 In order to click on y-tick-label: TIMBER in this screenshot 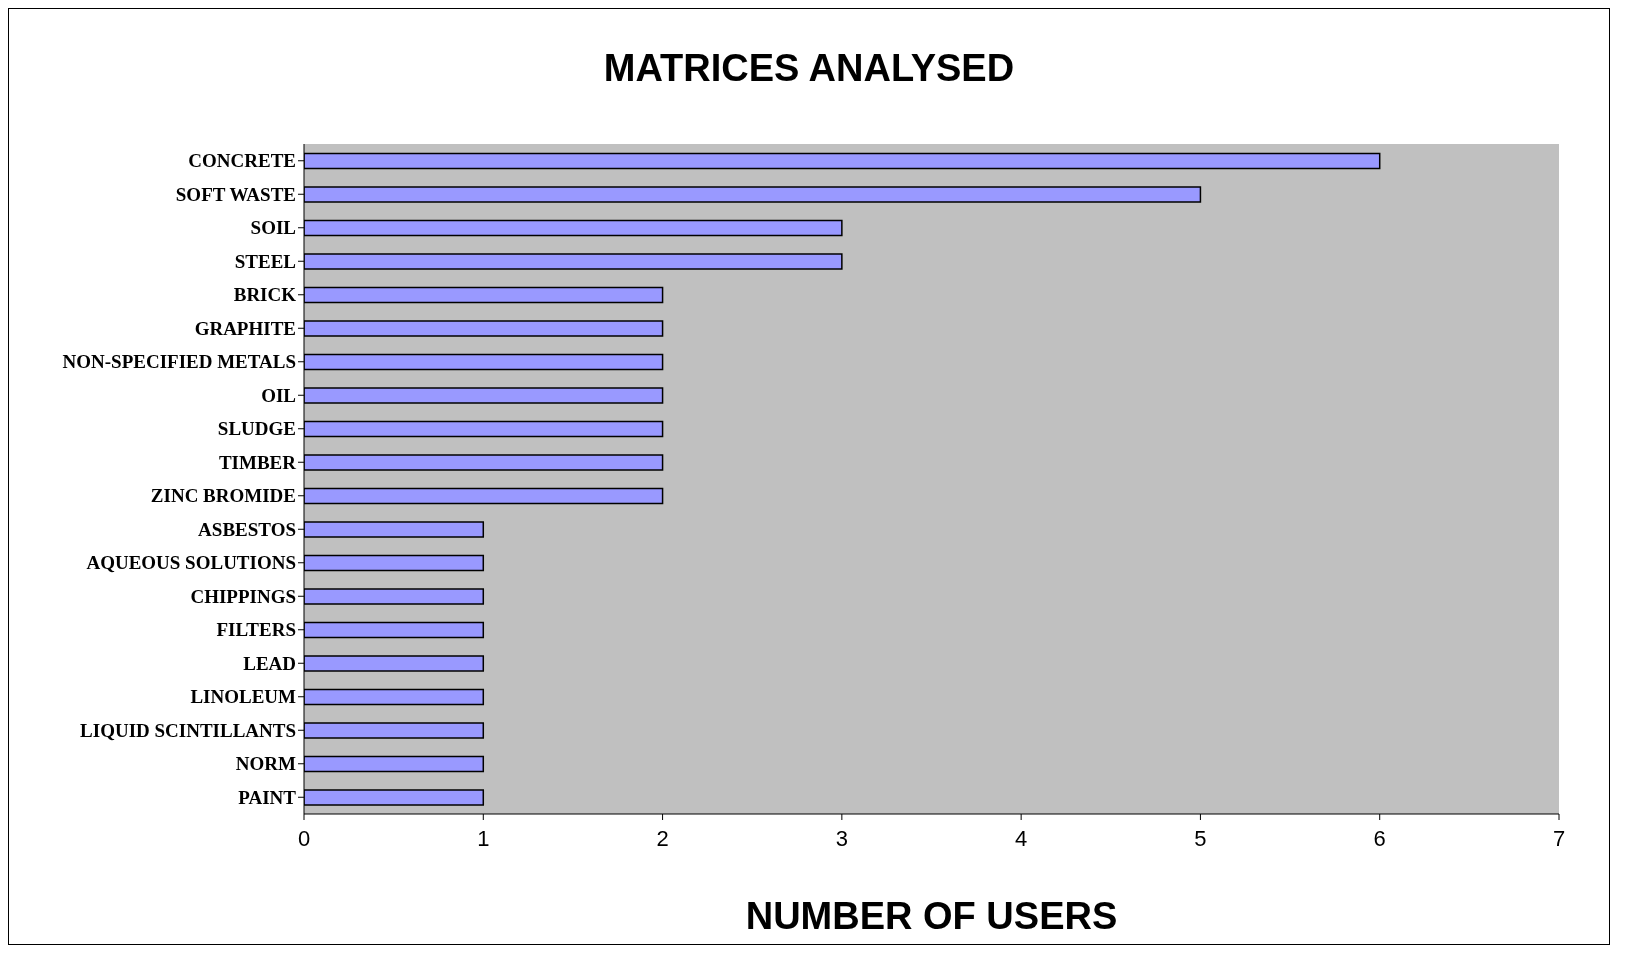, I will do `click(257, 462)`.